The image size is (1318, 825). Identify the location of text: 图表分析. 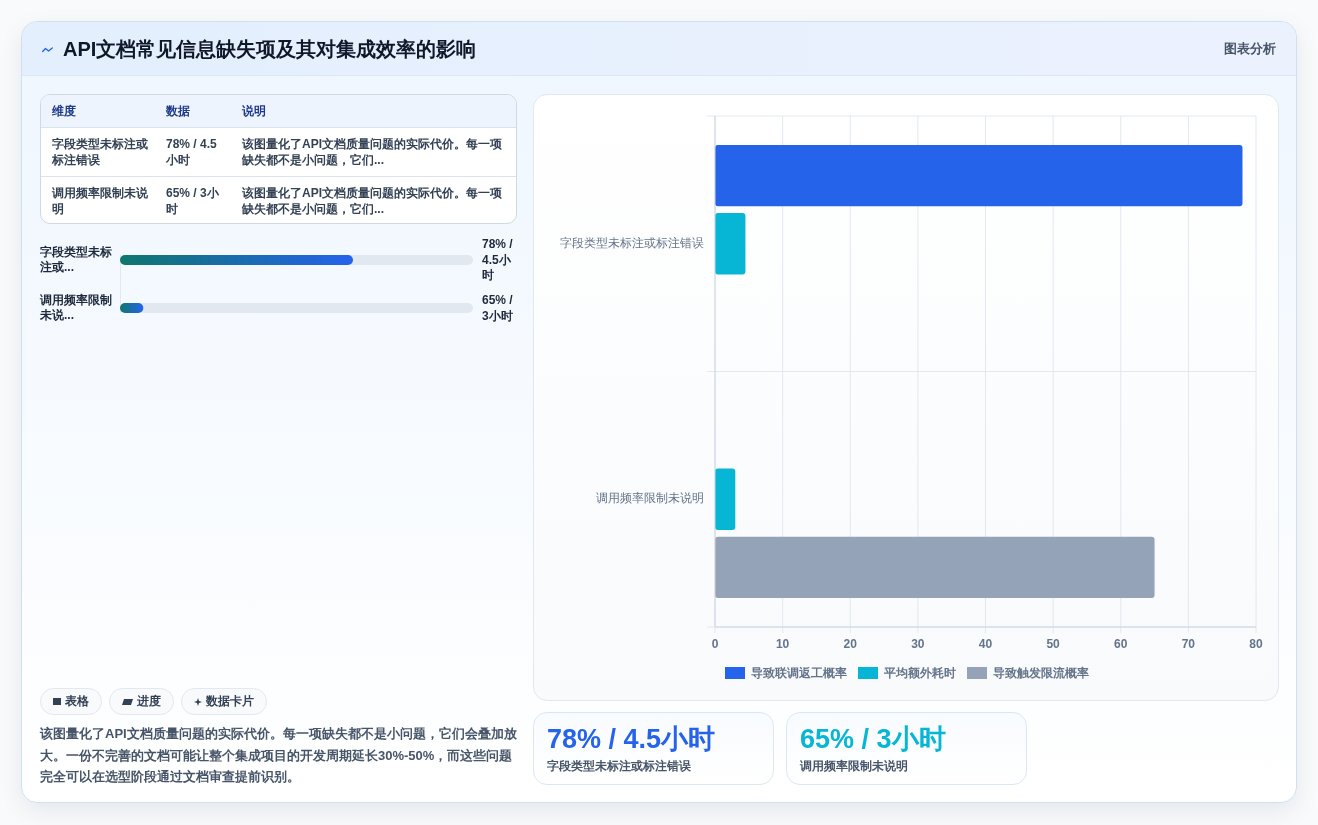
(1250, 48).